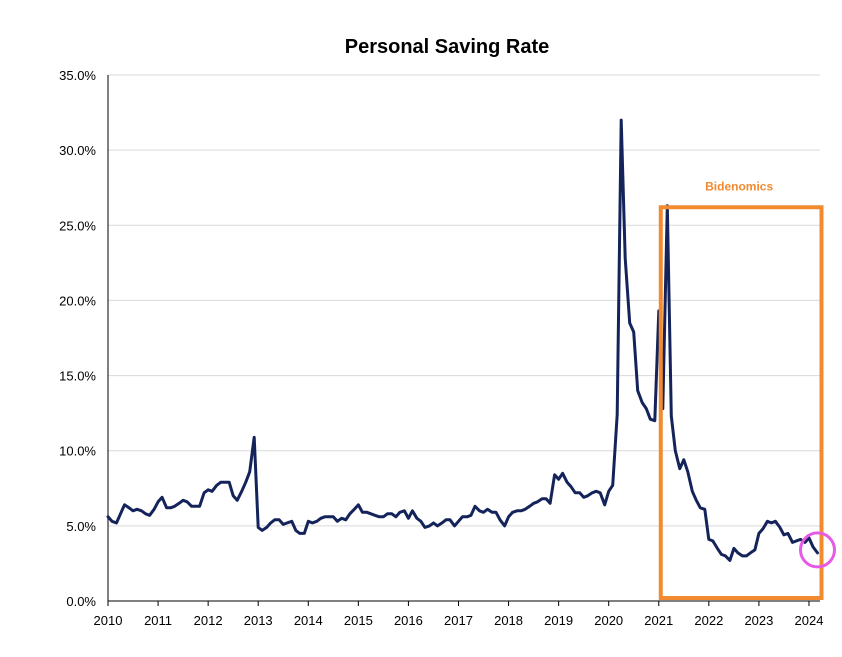 The width and height of the screenshot is (842, 657). I want to click on x-axis-ticks, so click(458, 603).